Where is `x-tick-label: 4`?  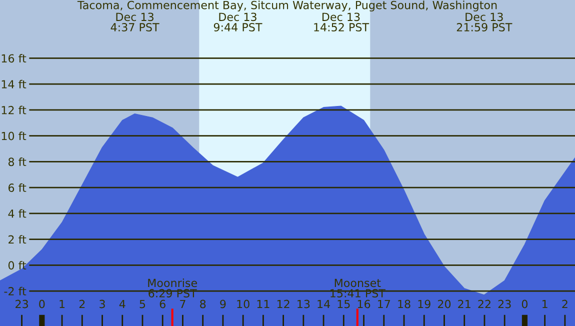
x-tick-label: 4 is located at coordinates (122, 304).